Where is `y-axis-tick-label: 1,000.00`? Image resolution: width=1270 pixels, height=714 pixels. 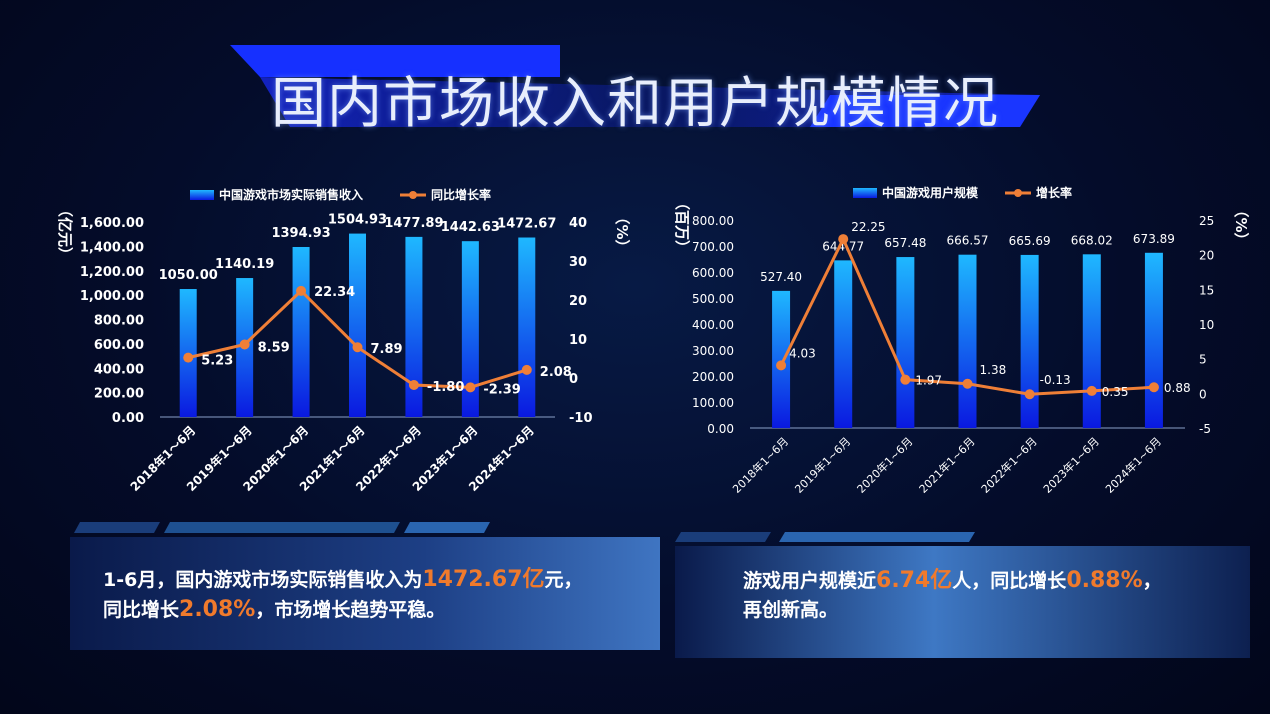 y-axis-tick-label: 1,000.00 is located at coordinates (112, 296).